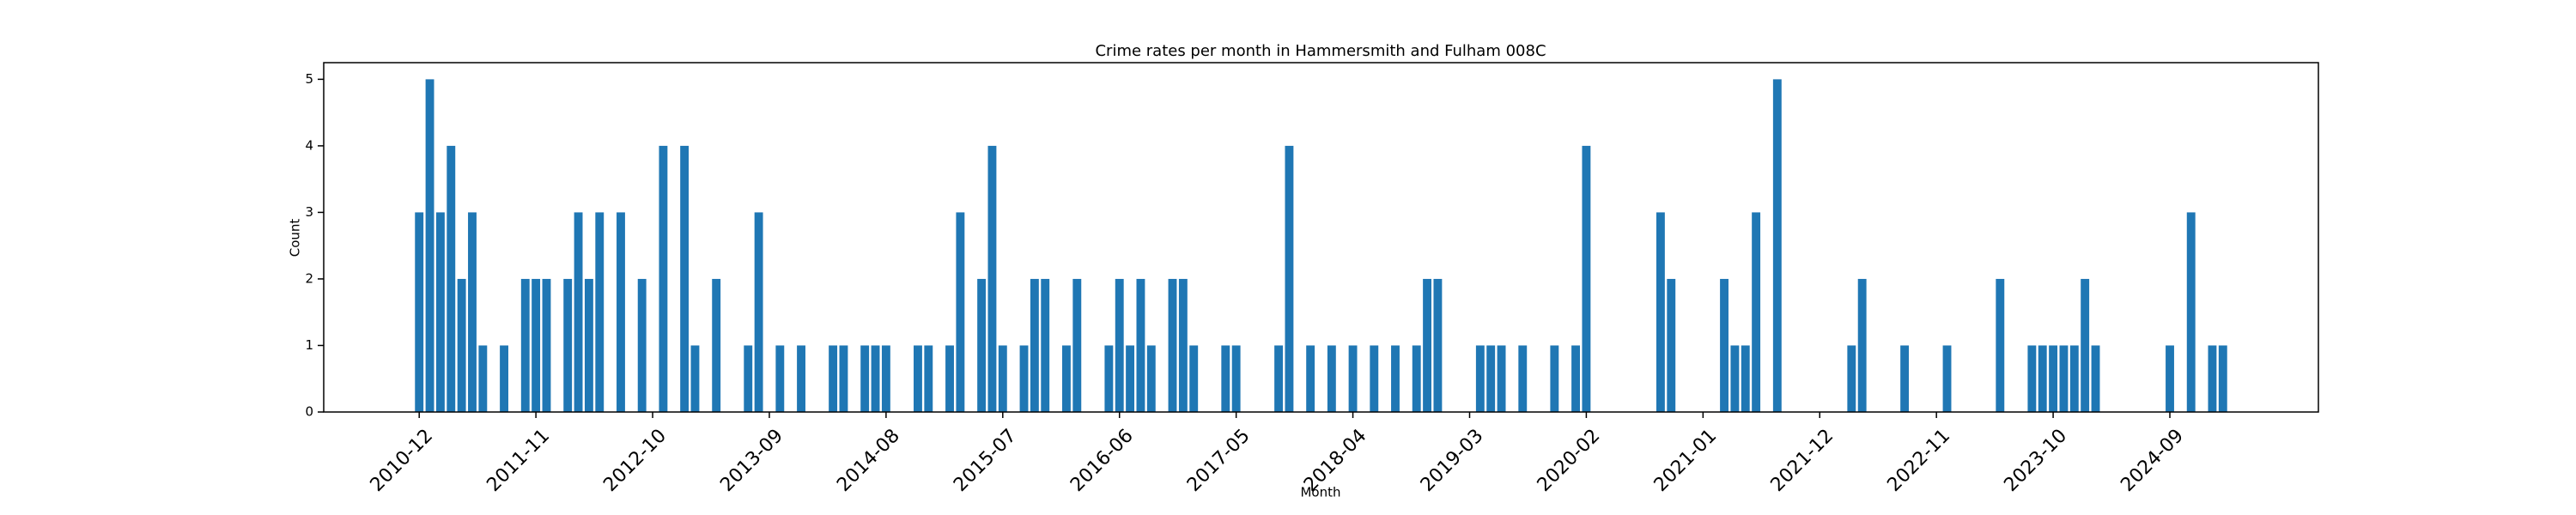 Image resolution: width=2576 pixels, height=515 pixels. Describe the element at coordinates (1102, 460) in the screenshot. I see `x-tick-label: 2016-06` at that location.